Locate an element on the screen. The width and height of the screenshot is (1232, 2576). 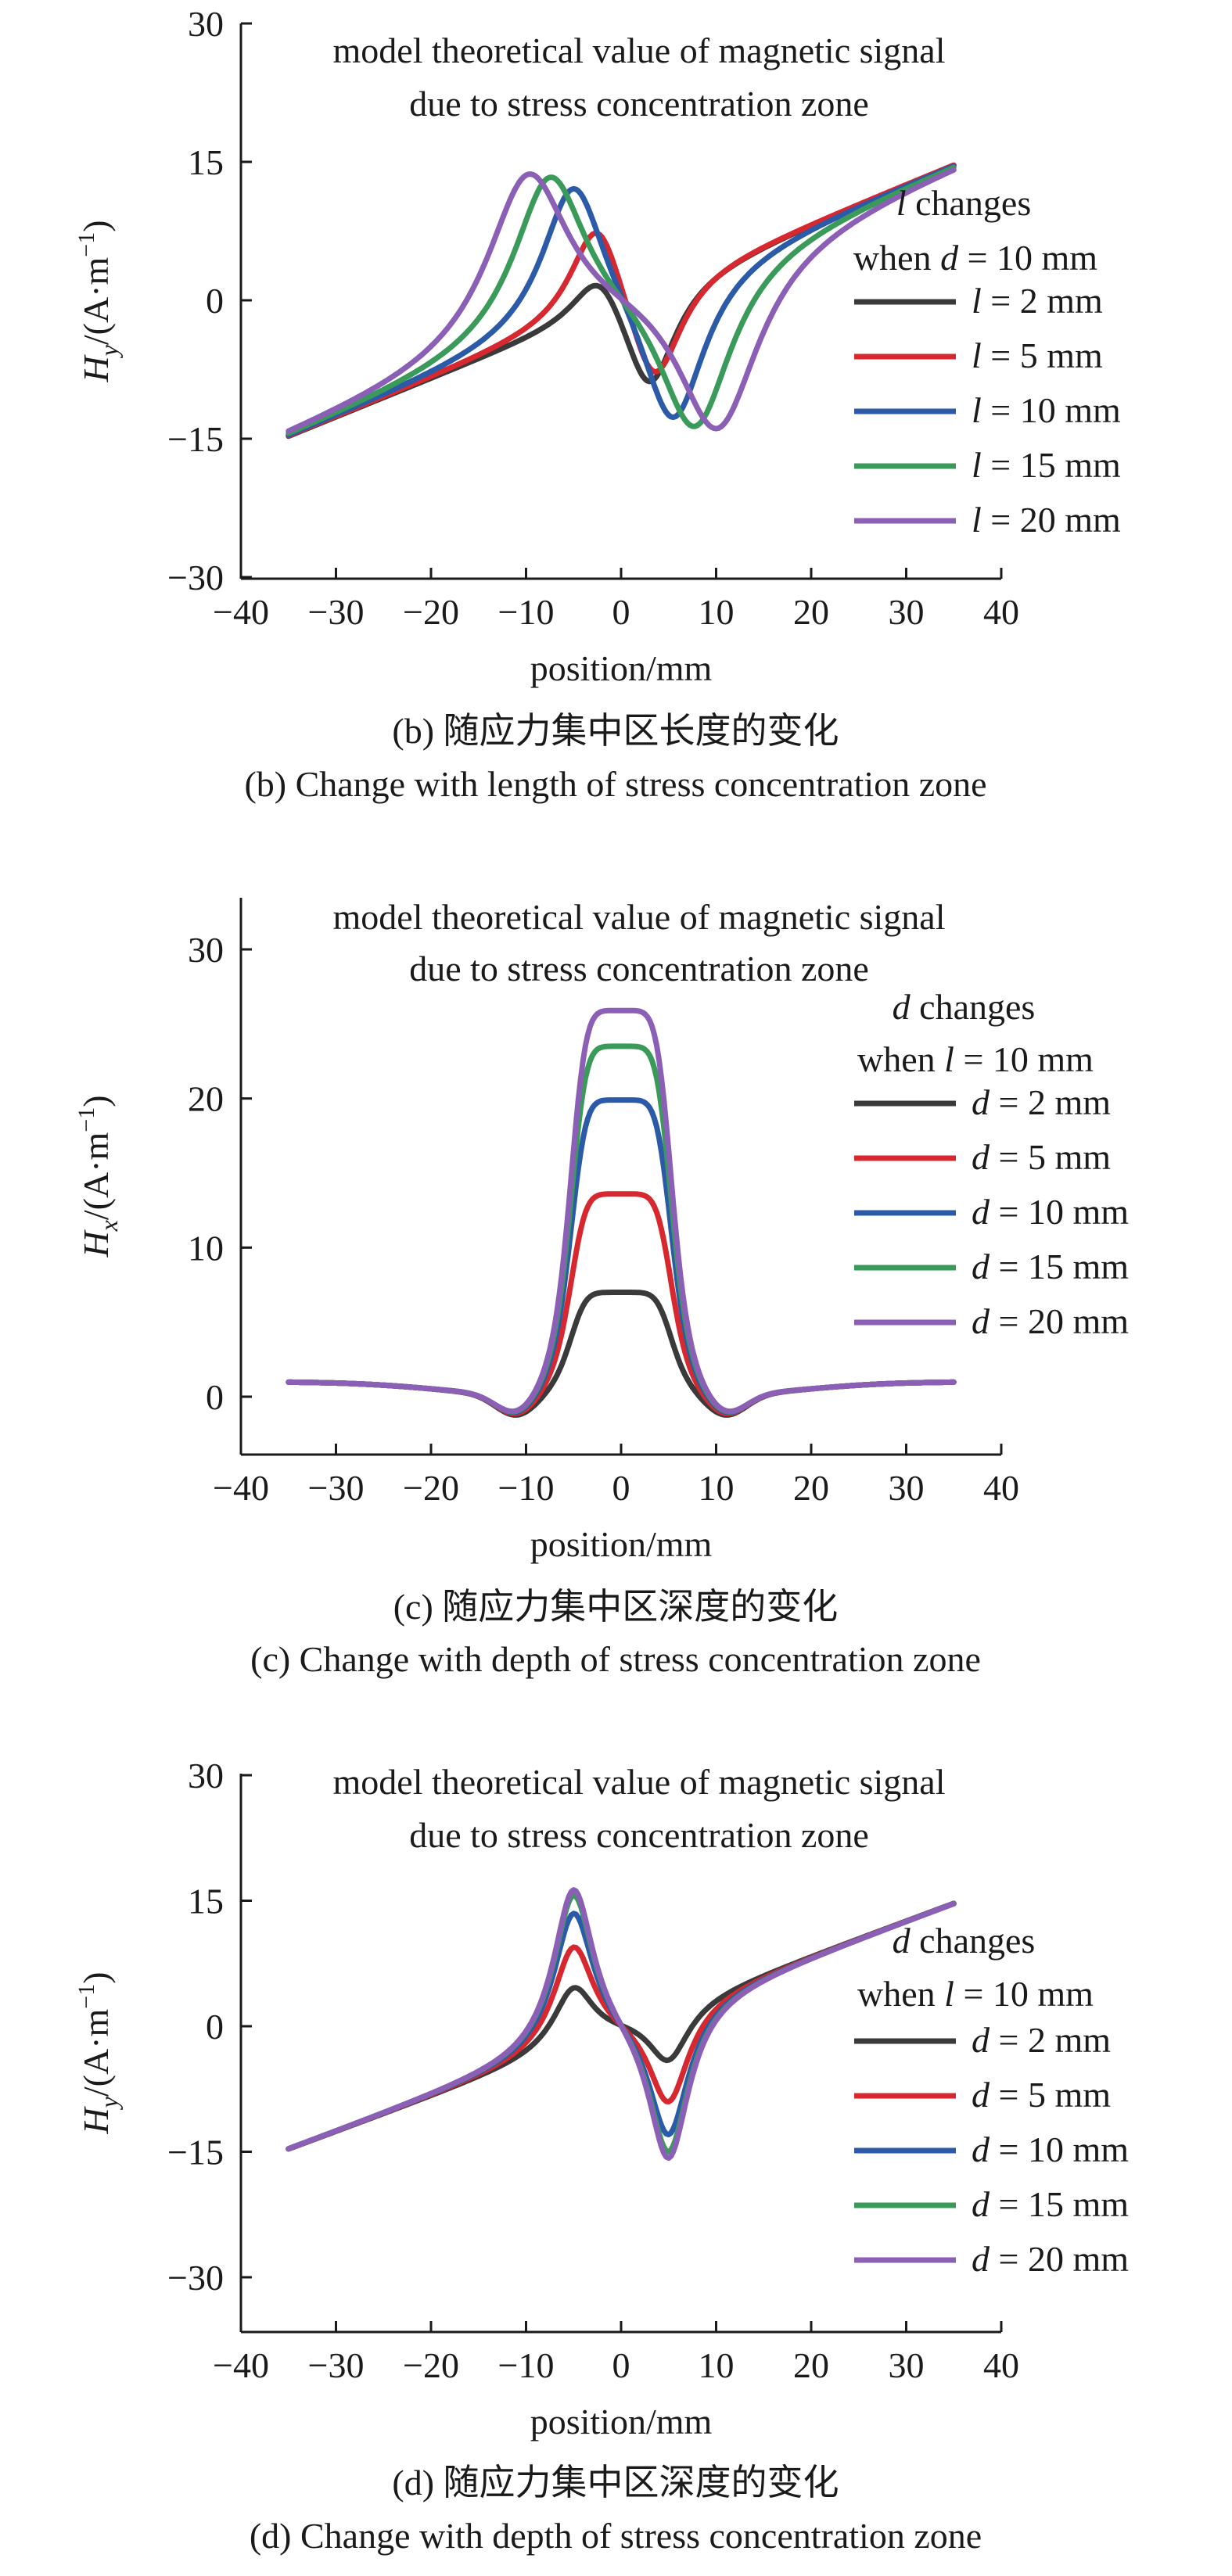
caption-cn: (b) 随应力集中区长度的变化 is located at coordinates (615, 731).